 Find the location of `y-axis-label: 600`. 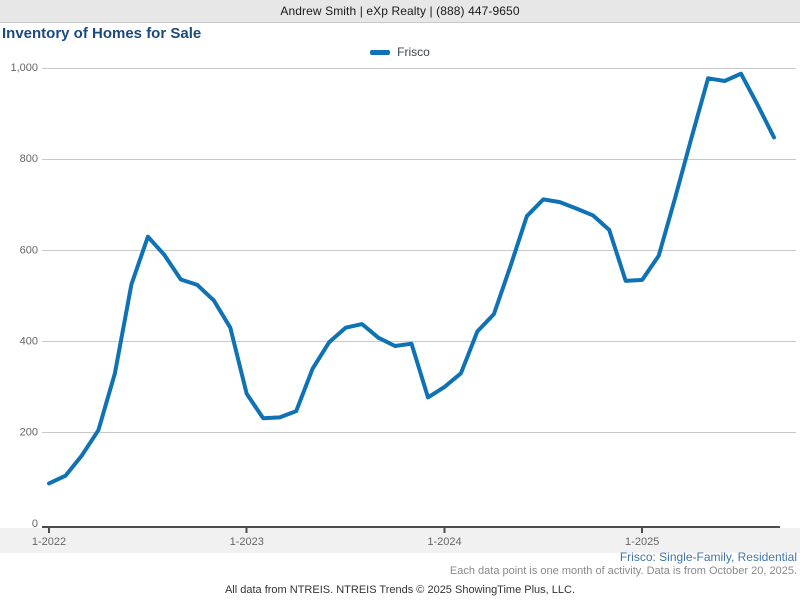

y-axis-label: 600 is located at coordinates (29, 250).